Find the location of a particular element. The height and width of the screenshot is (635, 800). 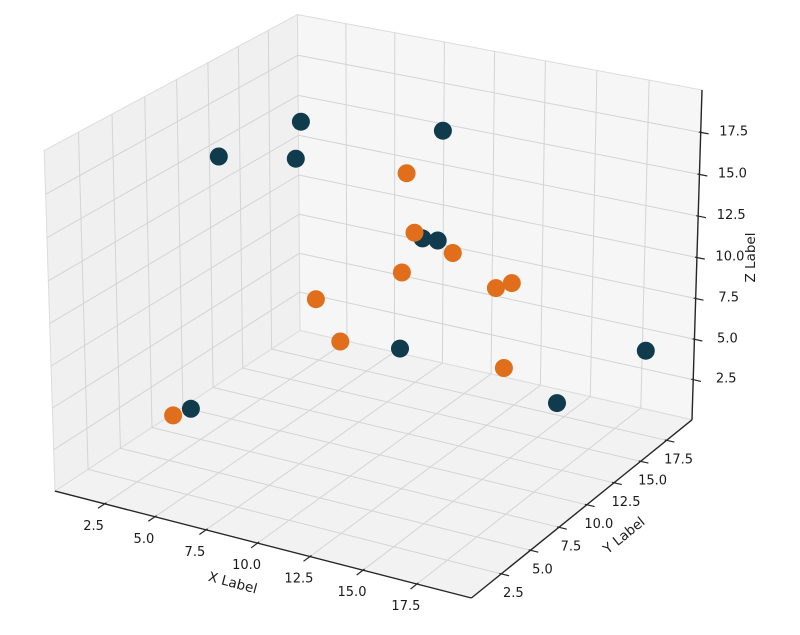

y-axis-tick-label: 2.5 is located at coordinates (513, 593).